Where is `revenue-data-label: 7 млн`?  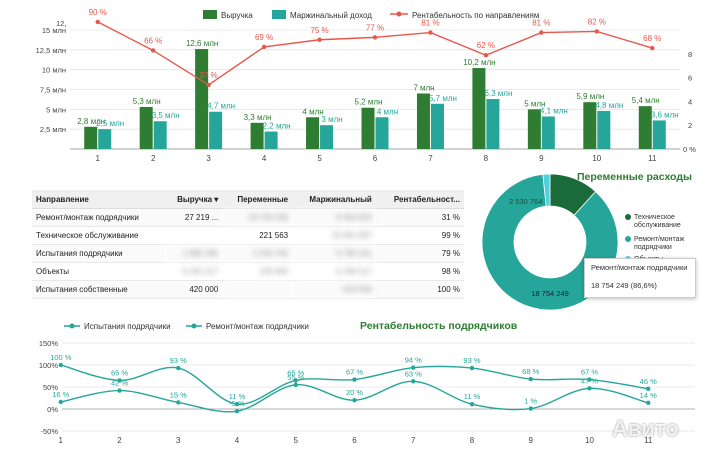
revenue-data-label: 7 млн is located at coordinates (423, 87).